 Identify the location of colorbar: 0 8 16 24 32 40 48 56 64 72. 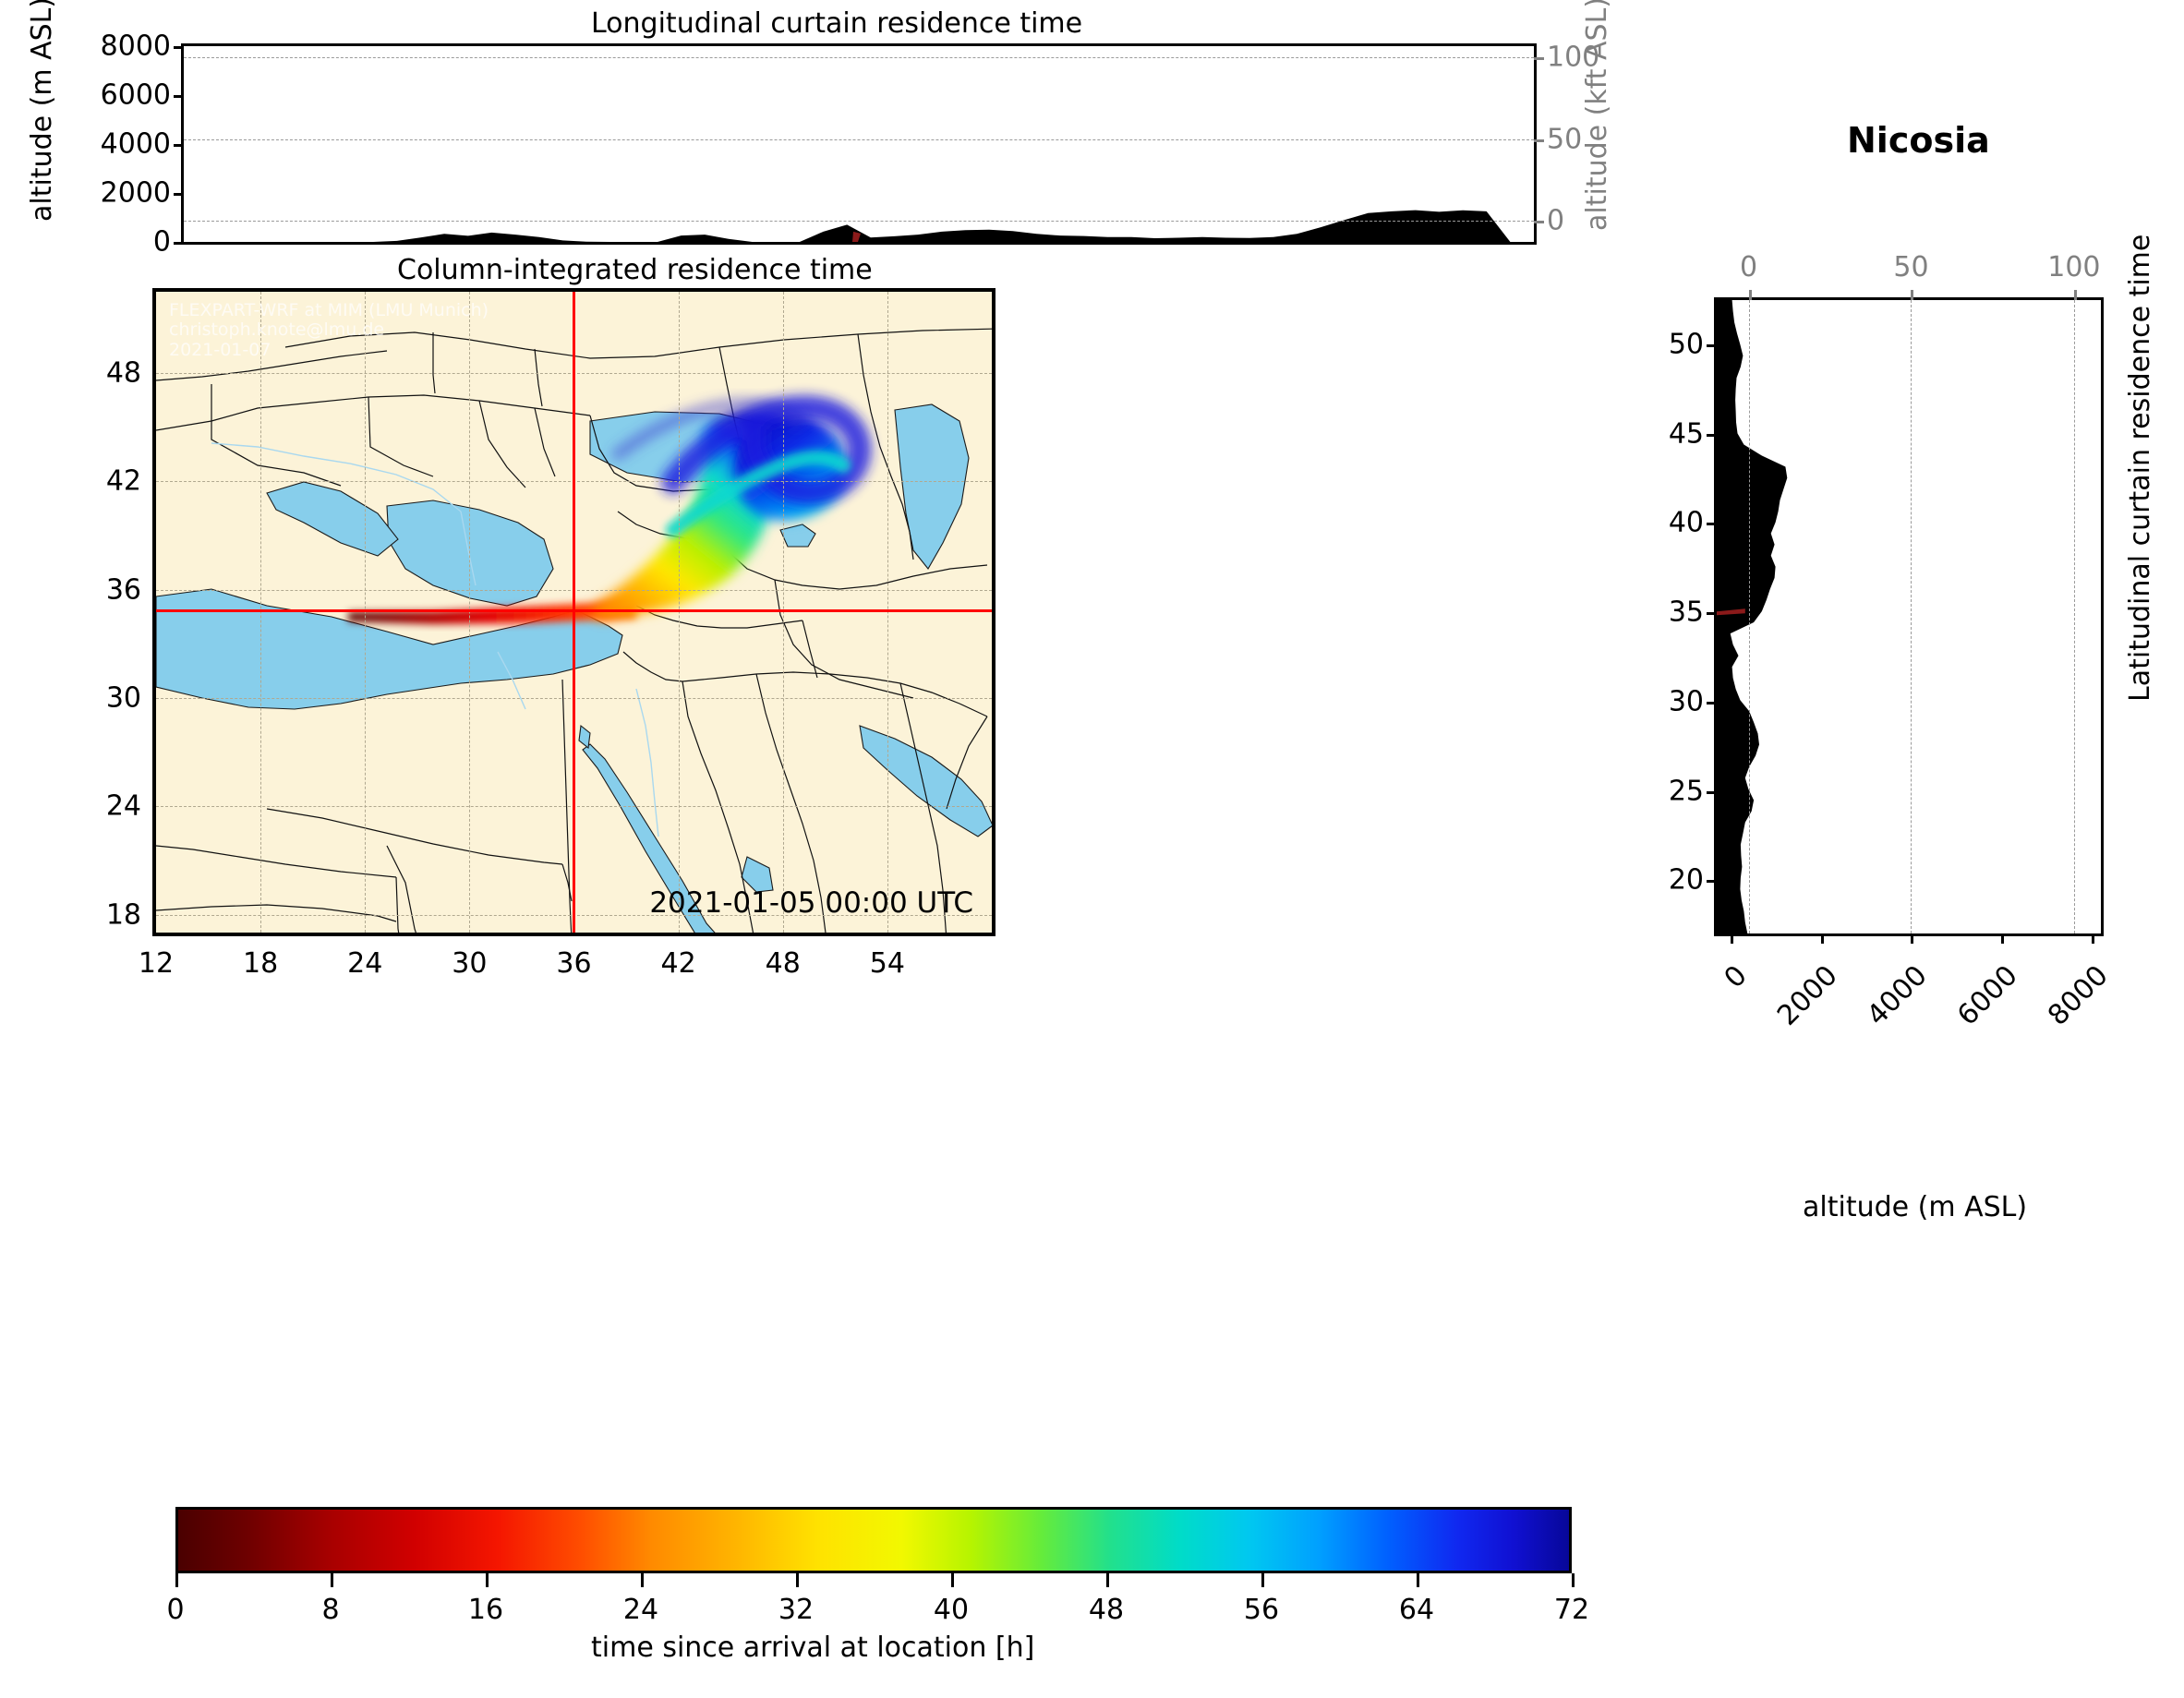
(877, 1566).